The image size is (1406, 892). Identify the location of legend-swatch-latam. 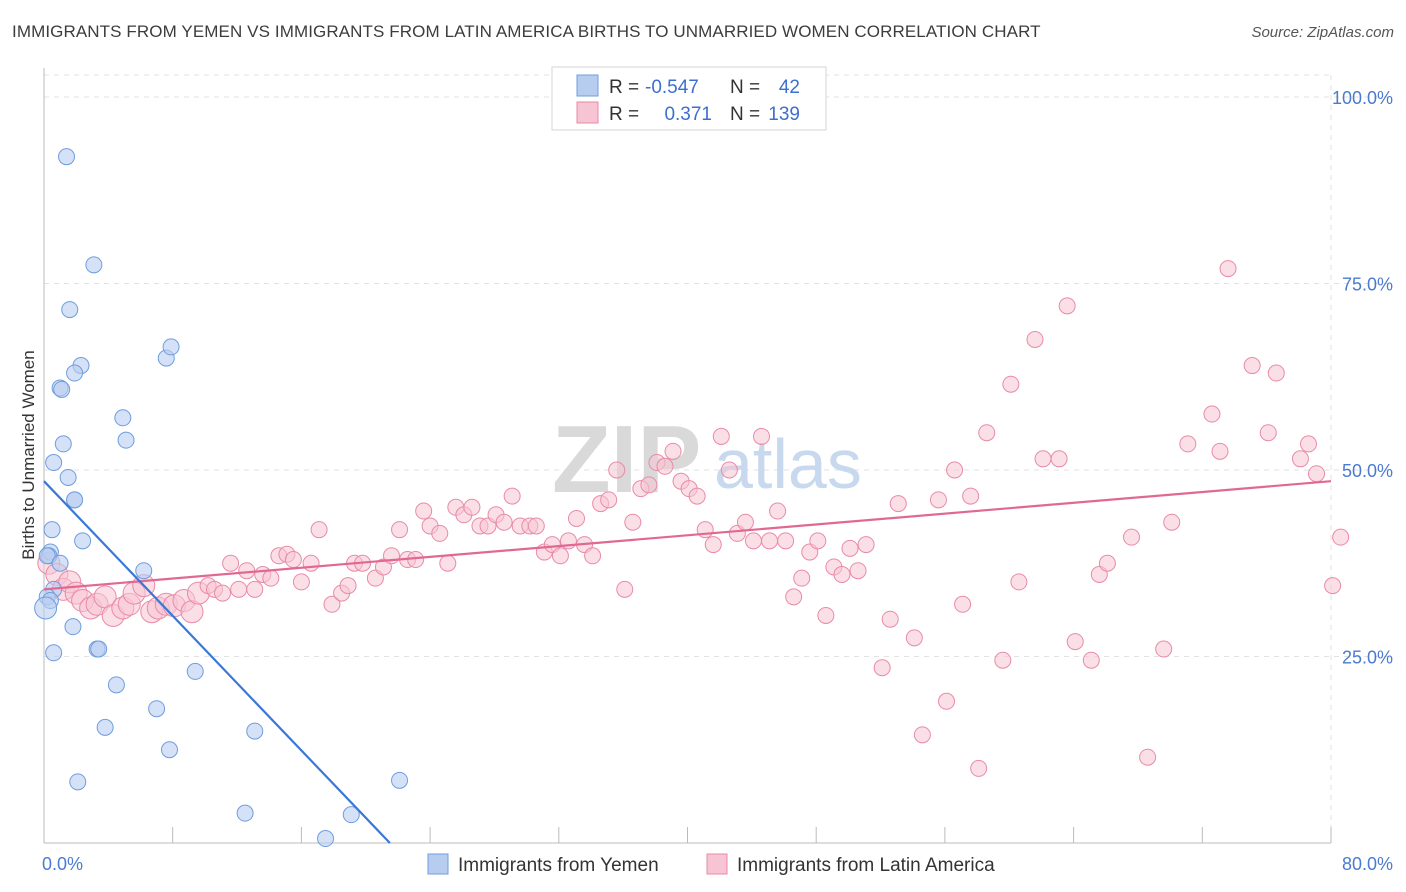
(587, 112).